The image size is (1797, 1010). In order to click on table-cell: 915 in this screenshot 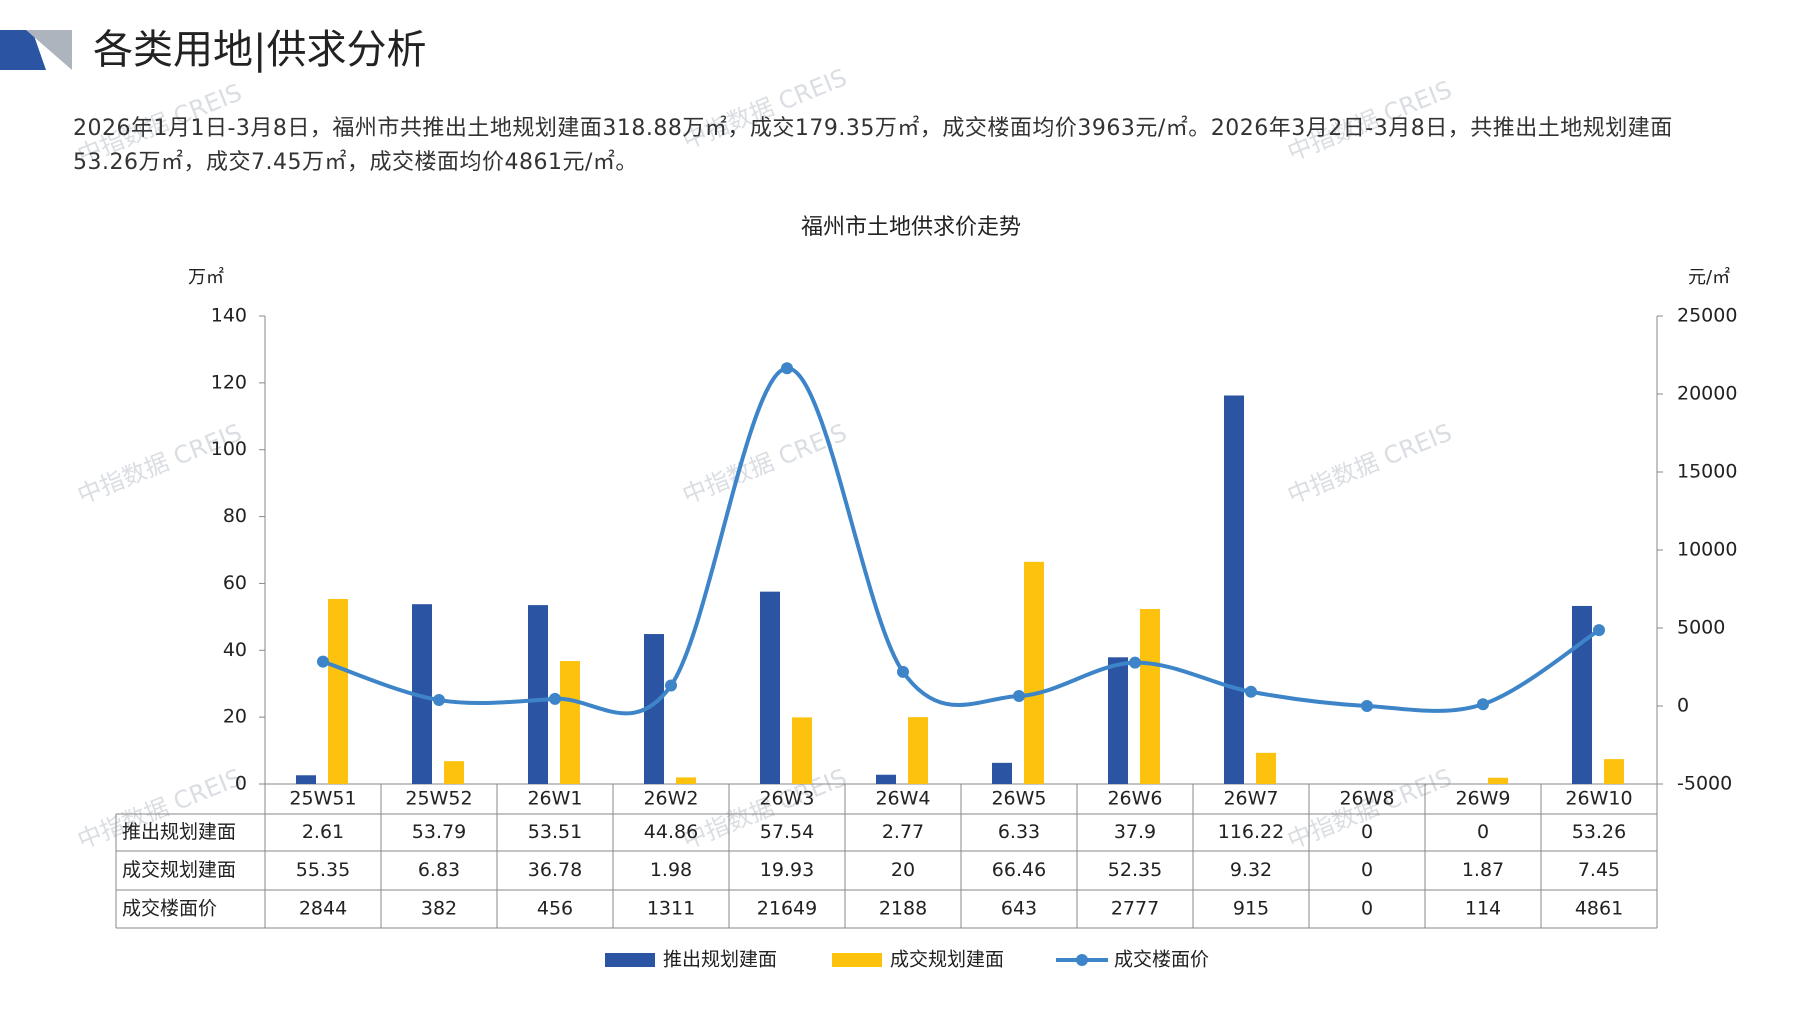, I will do `click(1251, 909)`.